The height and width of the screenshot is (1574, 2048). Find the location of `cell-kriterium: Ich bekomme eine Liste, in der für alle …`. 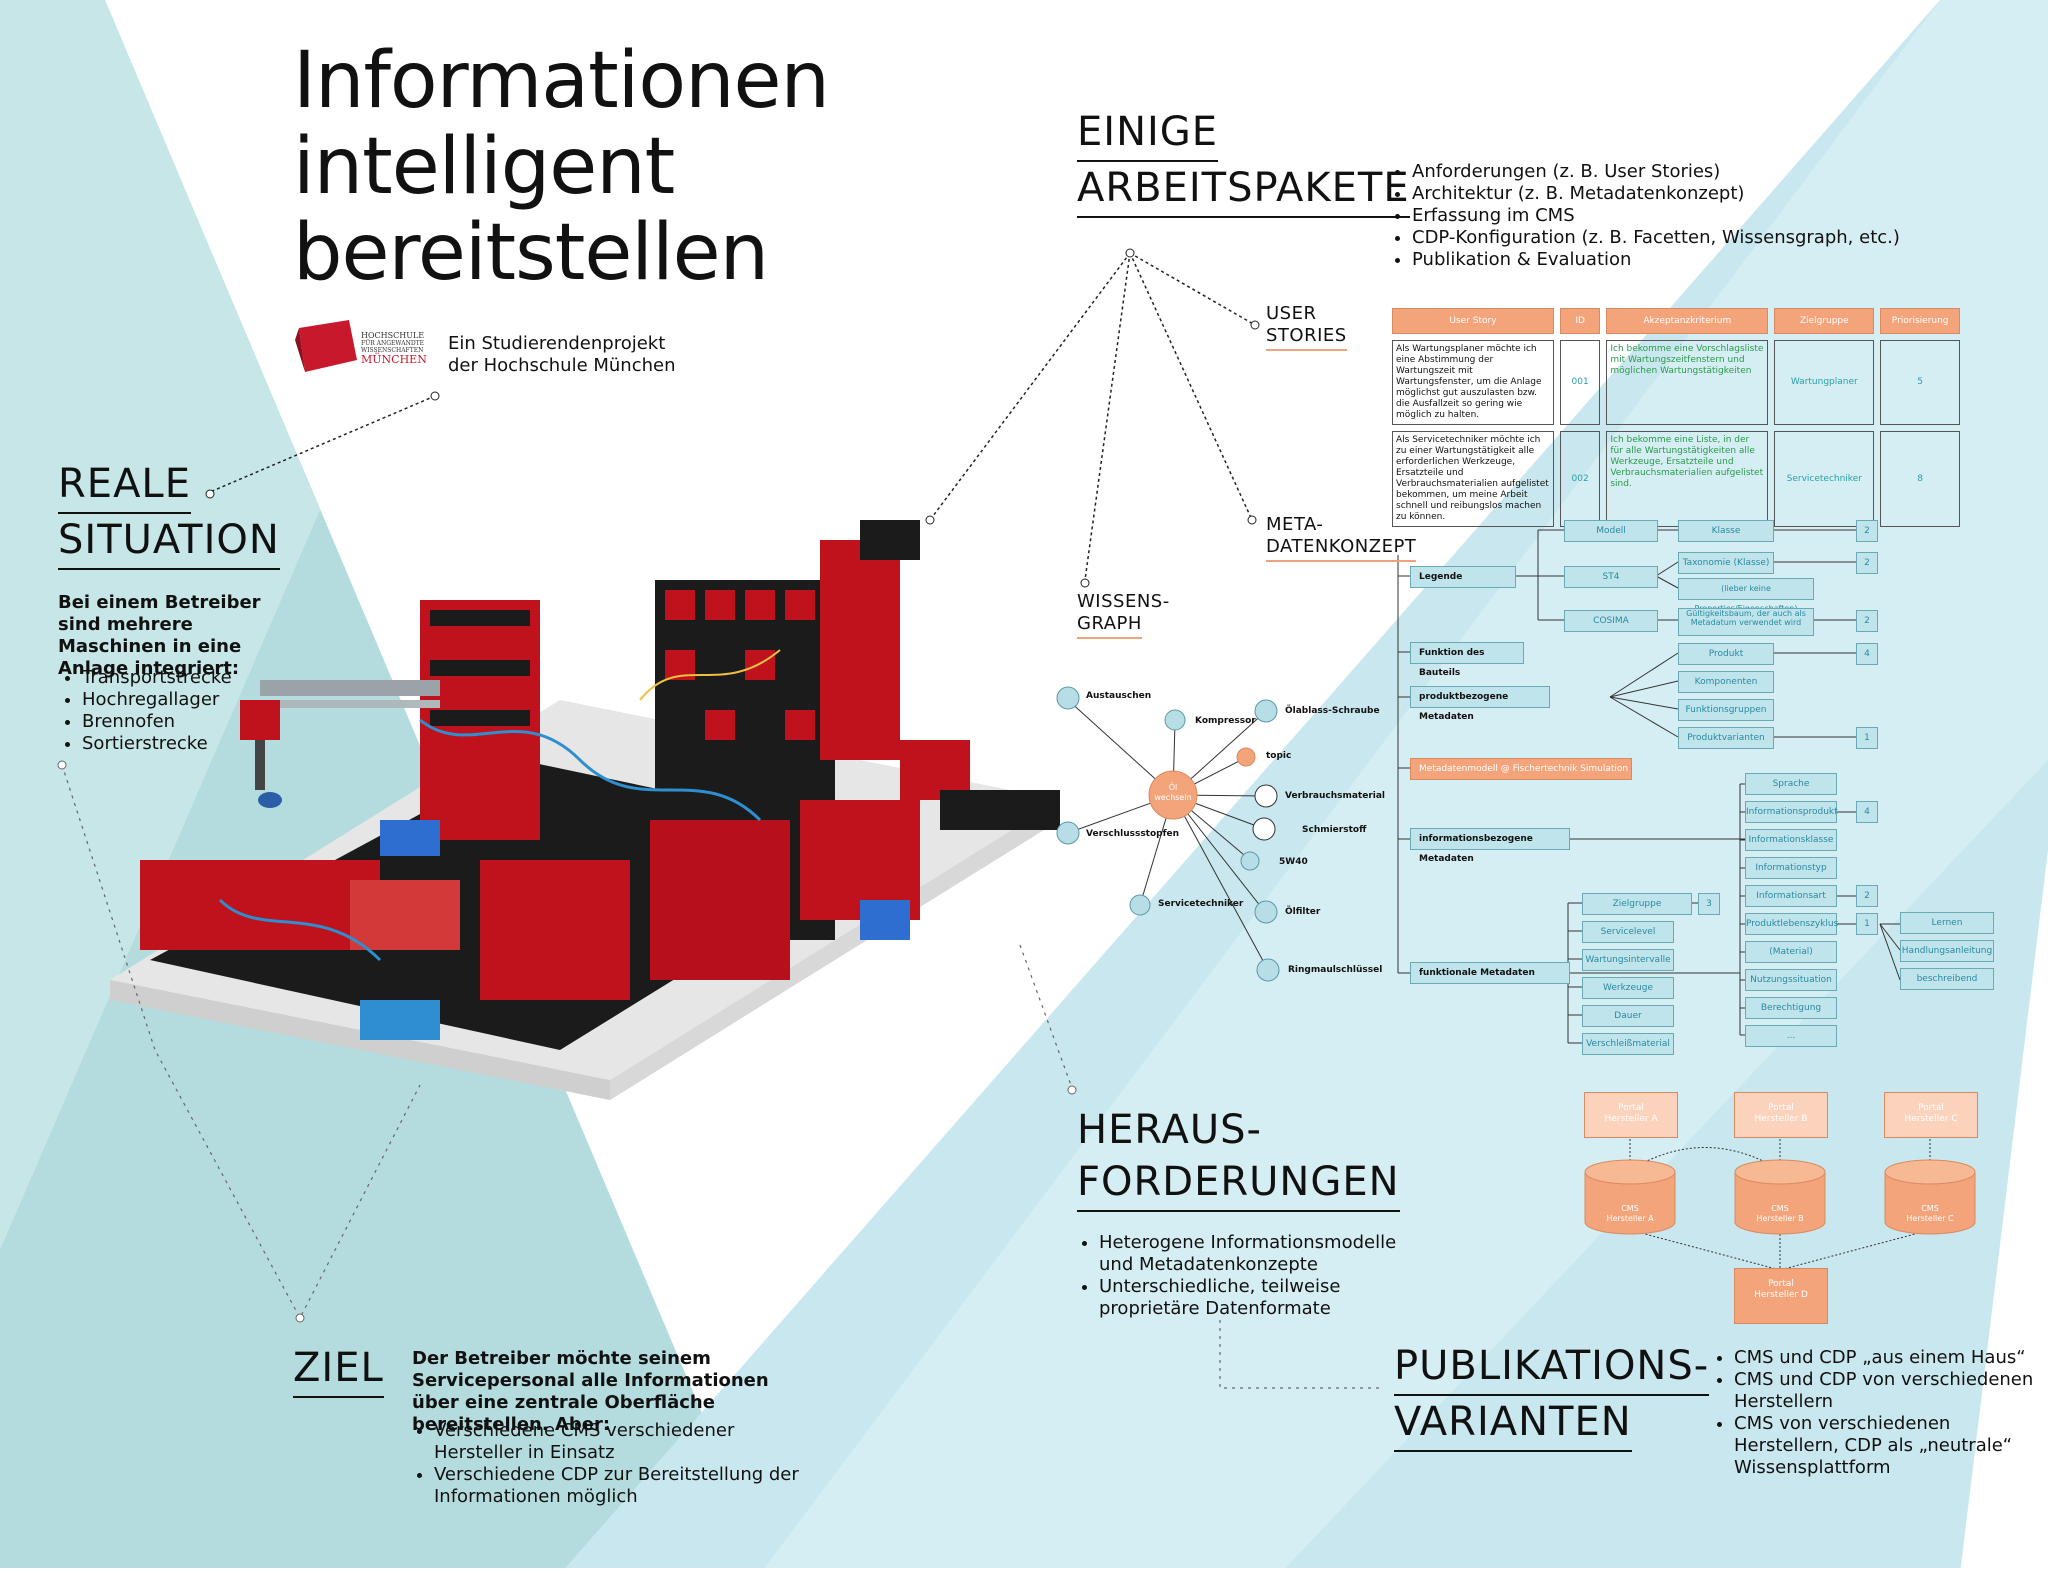

cell-kriterium: Ich bekomme eine Liste, in der für alle … is located at coordinates (1687, 479).